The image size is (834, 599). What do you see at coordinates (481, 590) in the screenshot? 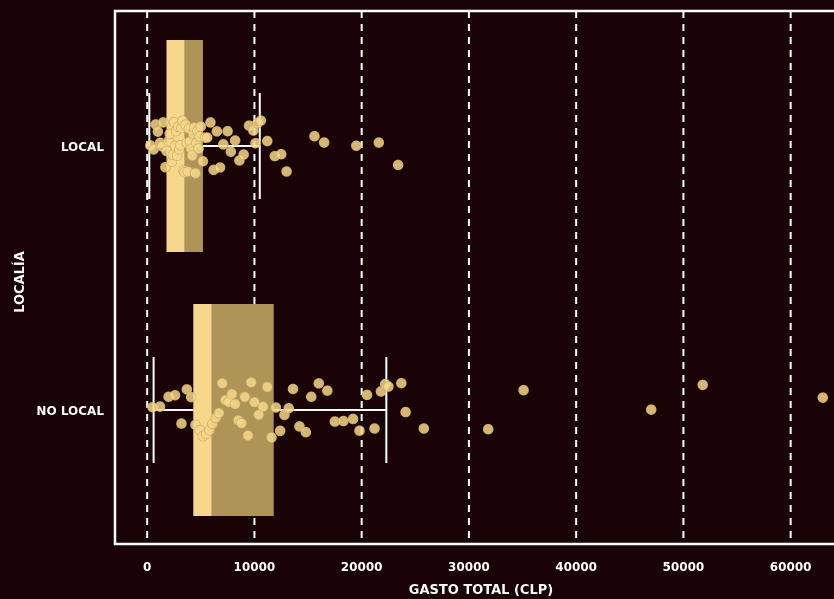
I see `x-axis-title: GASTO TOTAL (CLP)` at bounding box center [481, 590].